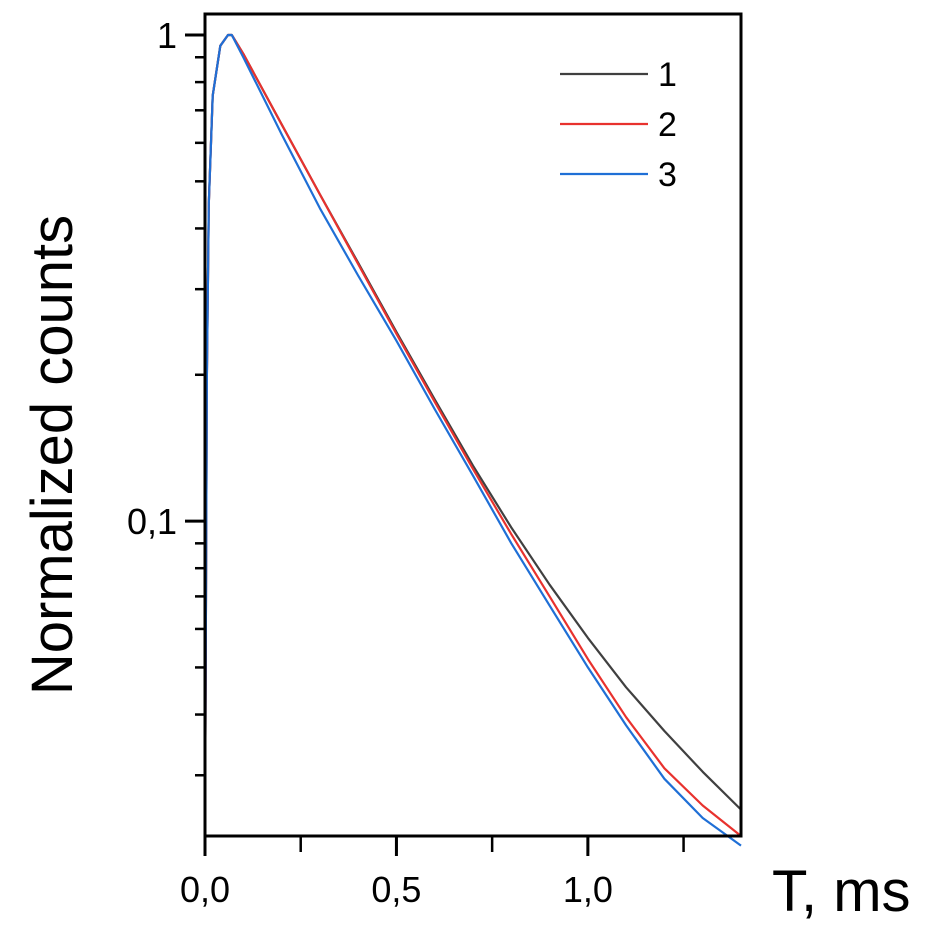  Describe the element at coordinates (167, 35) in the screenshot. I see `y-tick-label: 1` at that location.